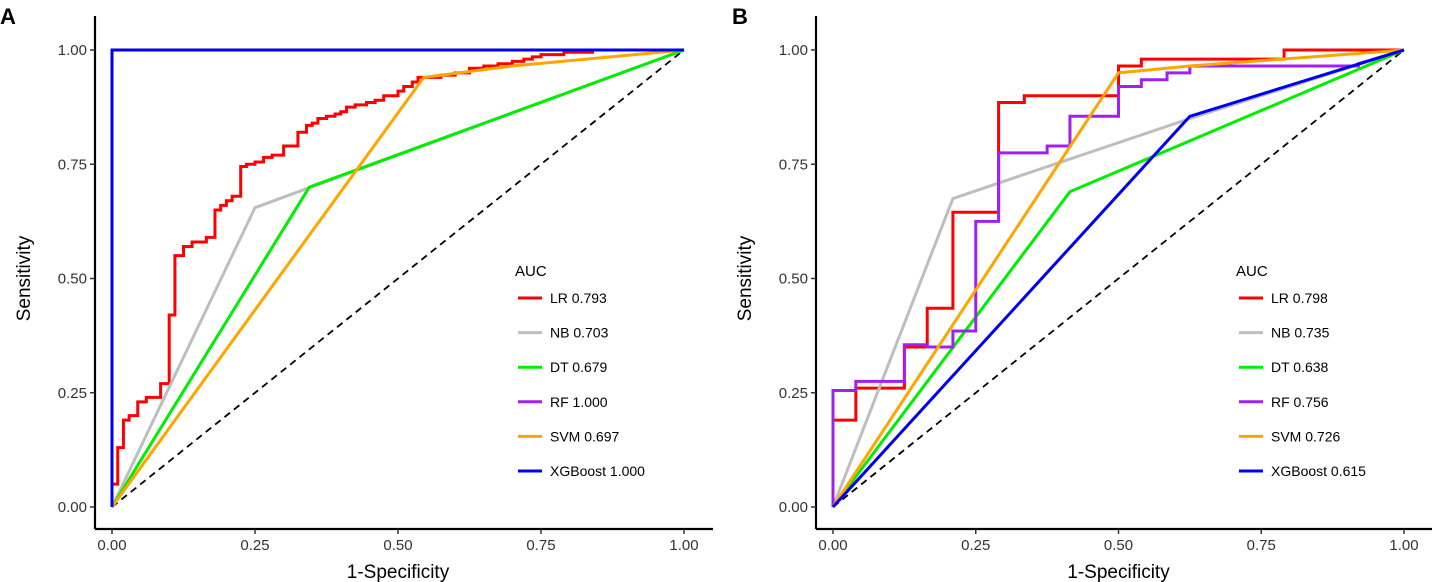  What do you see at coordinates (1300, 367) in the screenshot?
I see `legend-label-dt: DT 0.638` at bounding box center [1300, 367].